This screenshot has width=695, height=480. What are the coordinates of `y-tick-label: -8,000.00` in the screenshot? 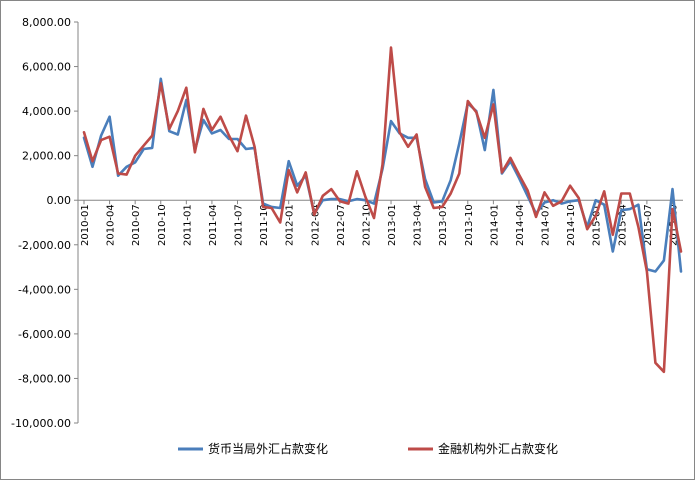 It's located at (44, 378).